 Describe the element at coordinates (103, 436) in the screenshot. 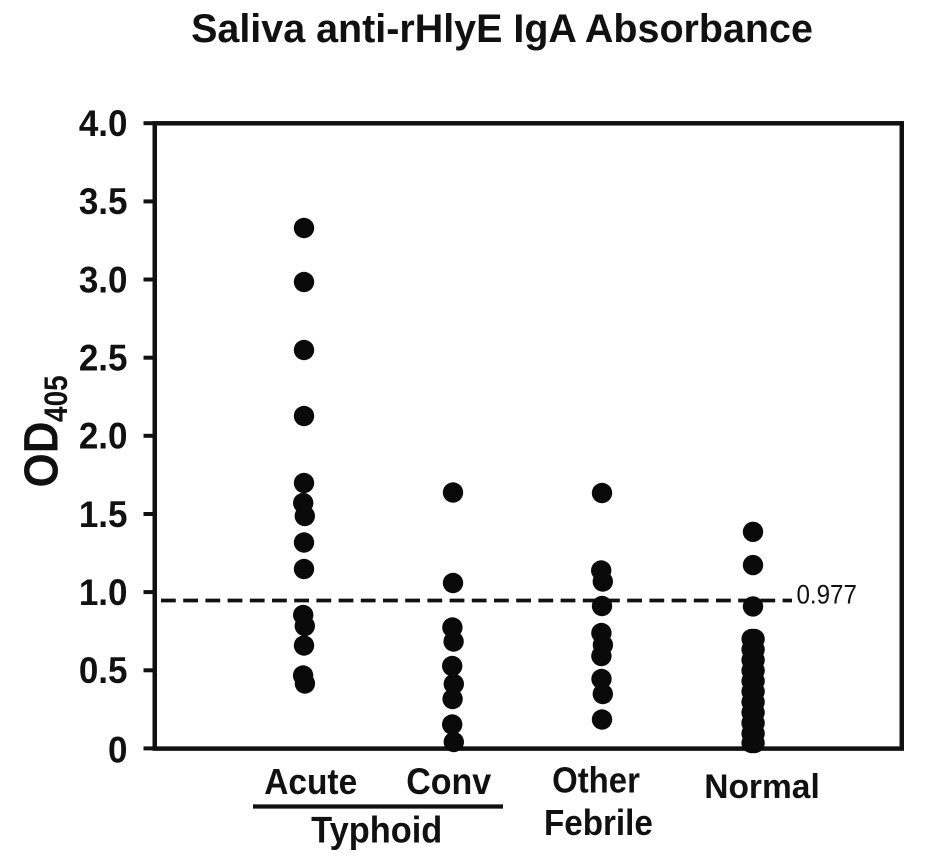

I see `svg-text: 2.0` at that location.